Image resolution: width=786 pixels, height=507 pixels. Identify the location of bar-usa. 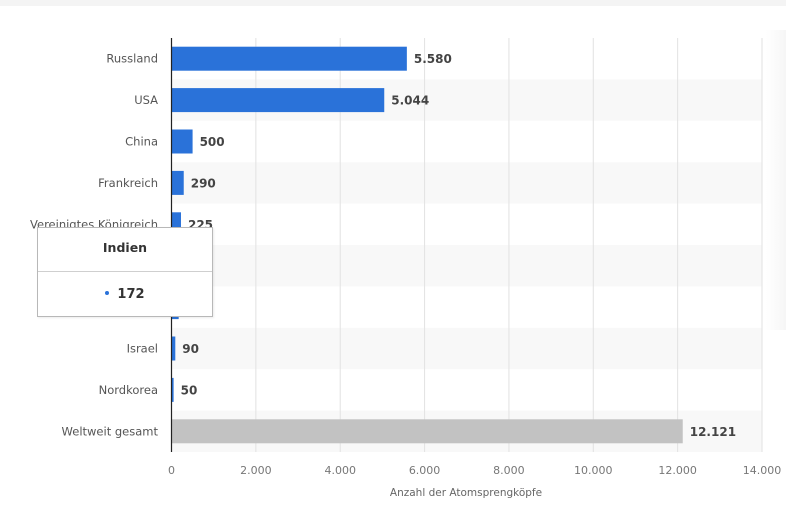
(278, 100).